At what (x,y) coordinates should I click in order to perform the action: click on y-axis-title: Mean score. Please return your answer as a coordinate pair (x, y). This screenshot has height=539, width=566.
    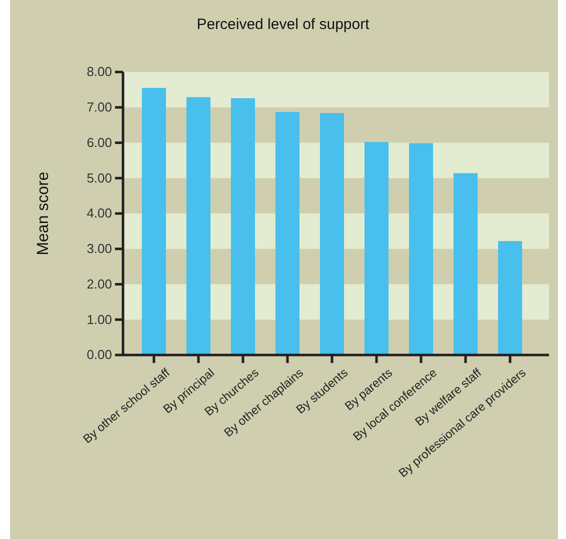
    Looking at the image, I should click on (43, 214).